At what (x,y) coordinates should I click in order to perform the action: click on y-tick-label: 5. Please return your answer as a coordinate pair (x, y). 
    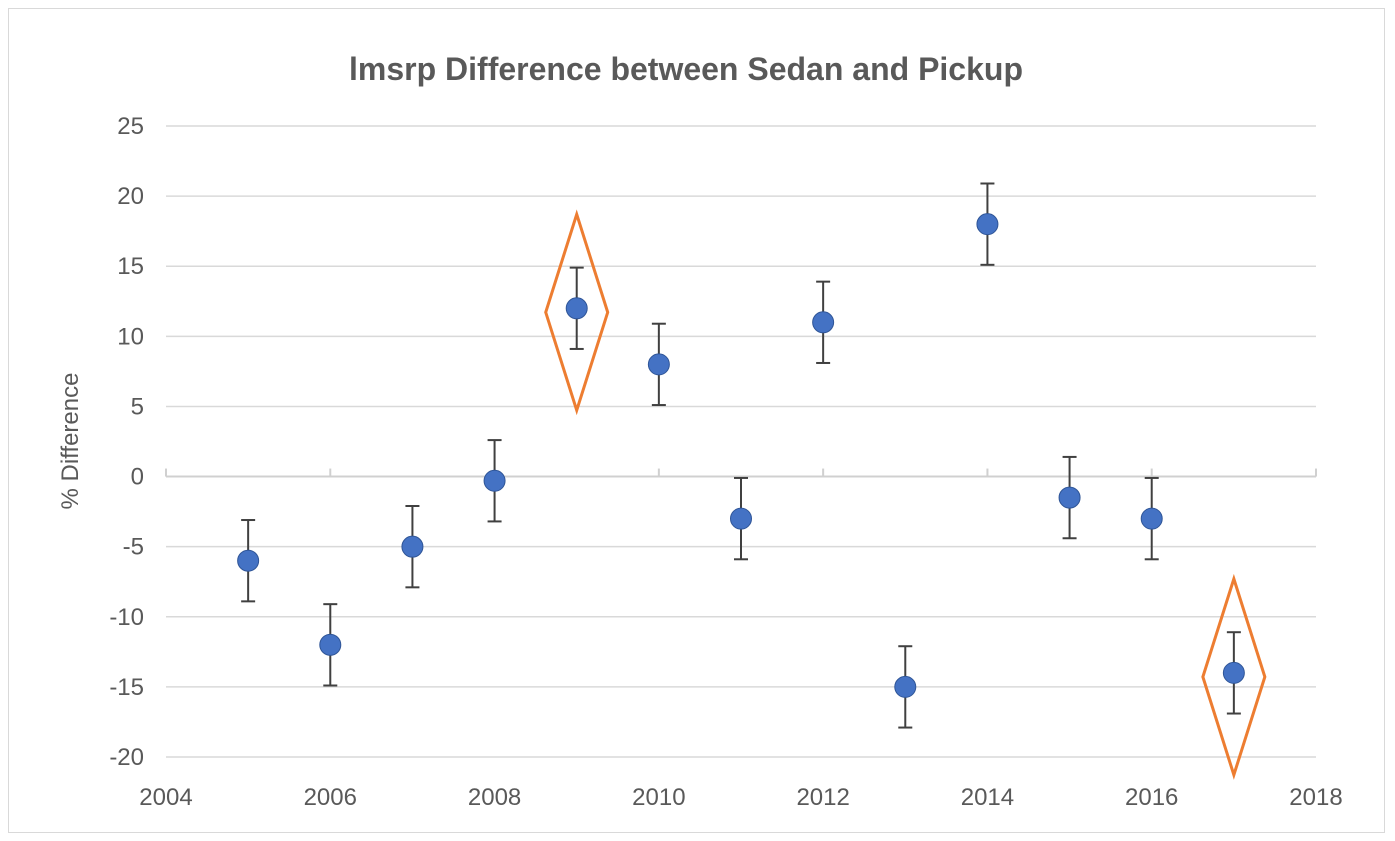
    Looking at the image, I should click on (137, 406).